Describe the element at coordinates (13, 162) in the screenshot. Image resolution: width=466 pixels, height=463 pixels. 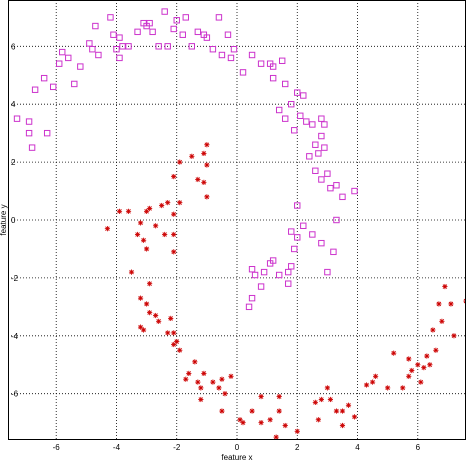
I see `y-tick-label: 2` at that location.